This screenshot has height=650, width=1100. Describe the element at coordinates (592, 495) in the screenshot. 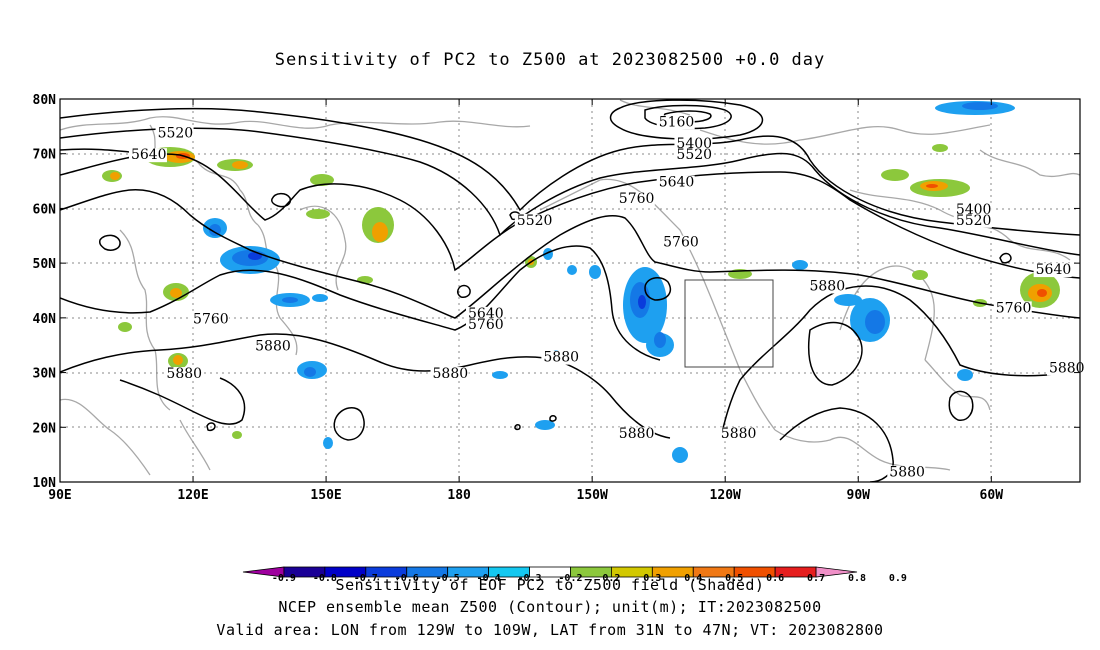

I see `x-tick-label: 150W` at that location.